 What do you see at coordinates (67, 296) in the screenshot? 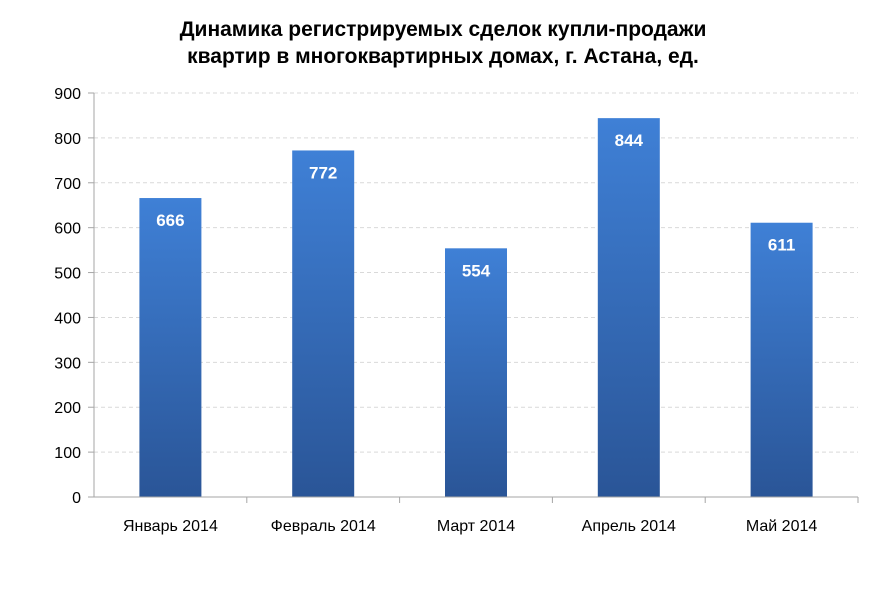
I see `y-axis-tick-labels: 0 100 200 300 400 500 600 700 800 900` at bounding box center [67, 296].